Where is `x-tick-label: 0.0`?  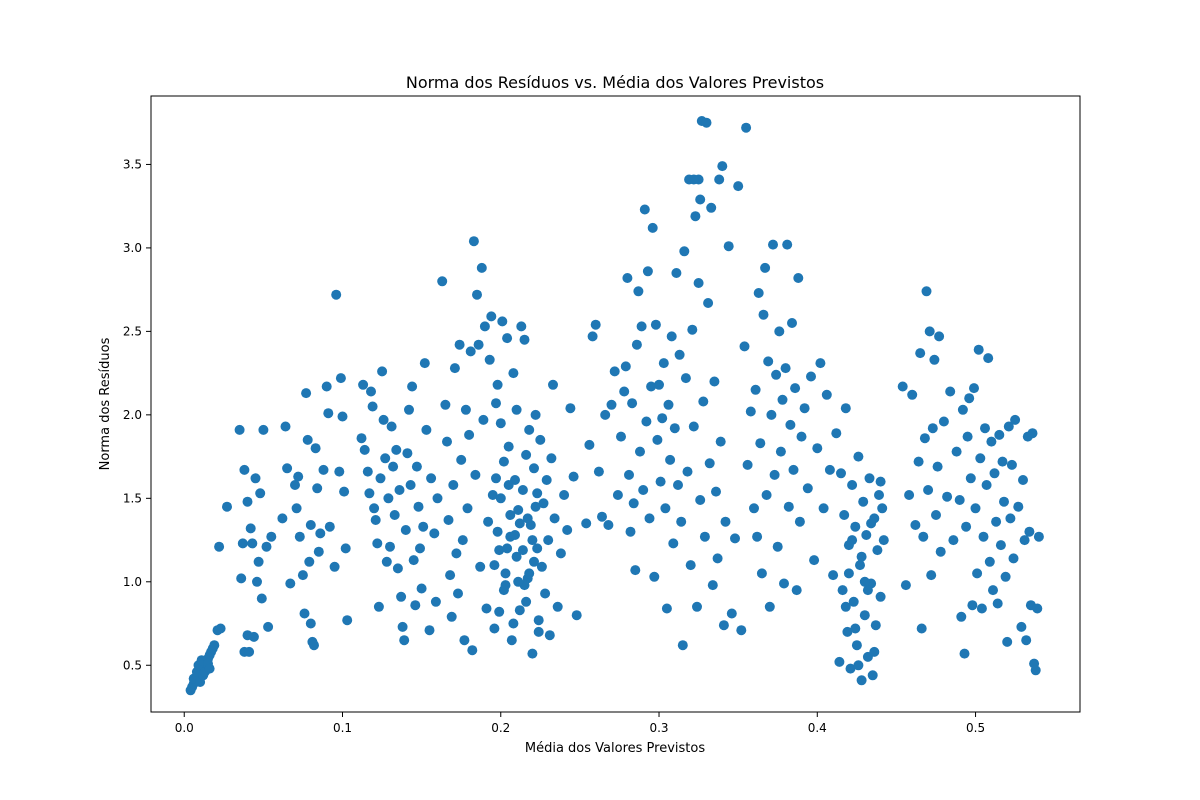 x-tick-label: 0.0 is located at coordinates (184, 728).